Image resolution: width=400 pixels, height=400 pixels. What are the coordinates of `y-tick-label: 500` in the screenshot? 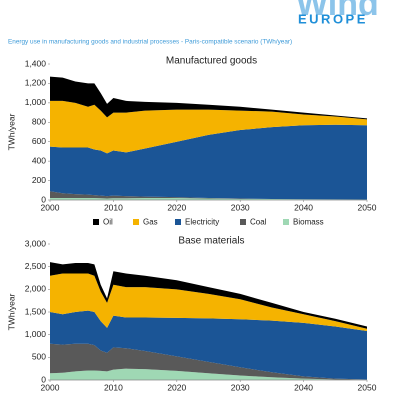 It's located at (39, 357).